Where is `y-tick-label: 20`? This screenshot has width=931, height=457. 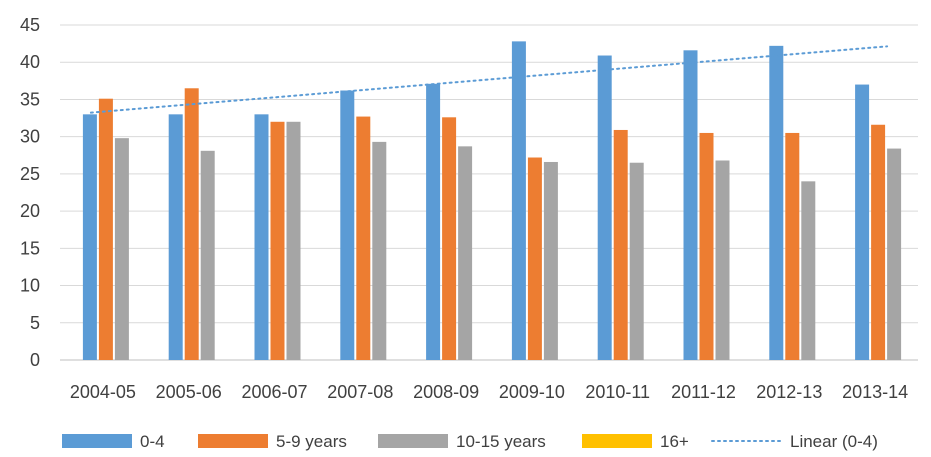 y-tick-label: 20 is located at coordinates (30, 211).